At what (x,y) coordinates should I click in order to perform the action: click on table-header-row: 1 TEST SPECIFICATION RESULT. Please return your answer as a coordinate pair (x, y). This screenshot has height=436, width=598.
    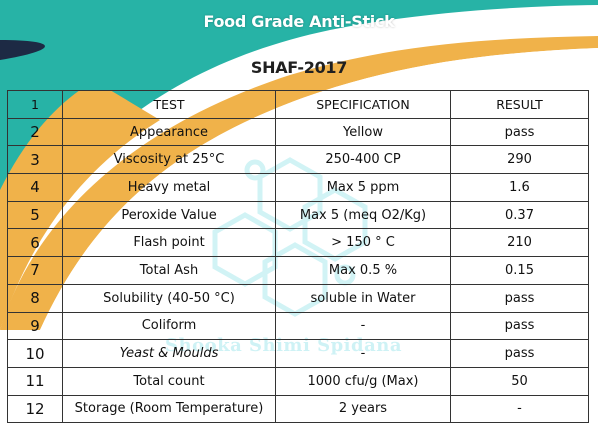
    Looking at the image, I should click on (298, 104).